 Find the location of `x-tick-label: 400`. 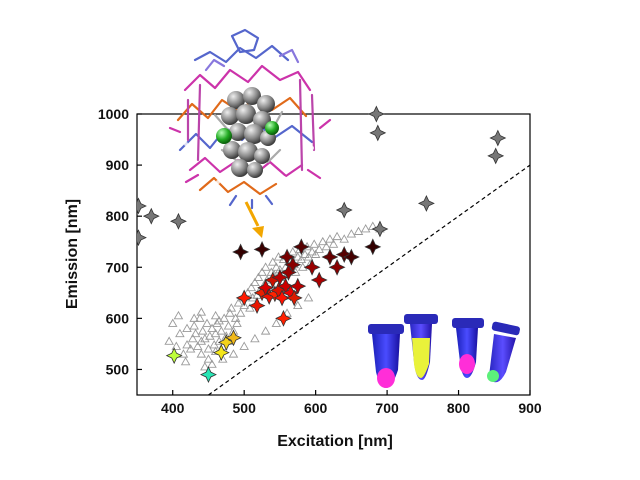

x-tick-label: 400 is located at coordinates (173, 408).